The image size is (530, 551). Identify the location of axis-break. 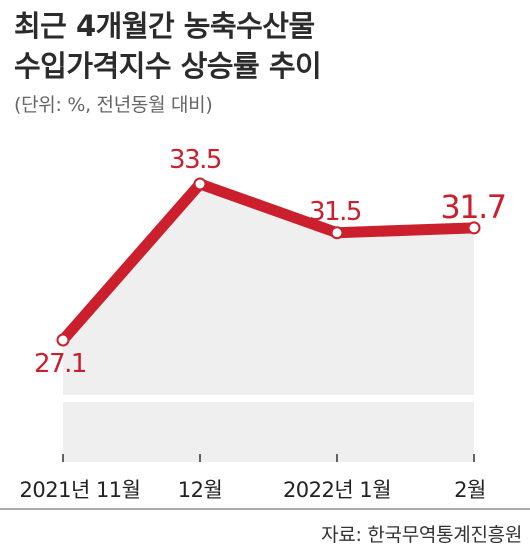
(268, 398).